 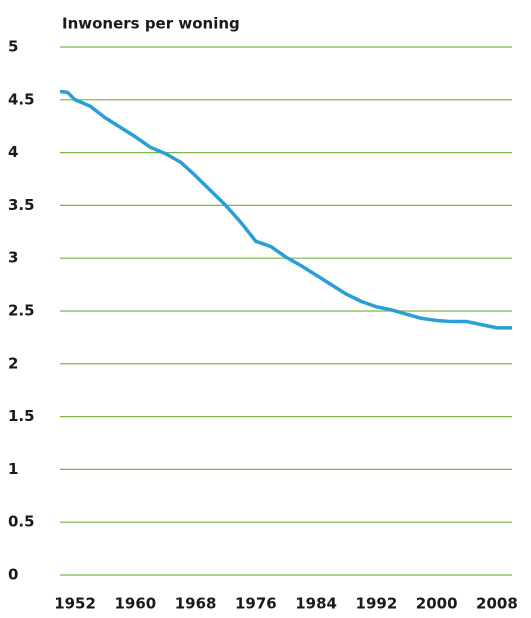 What do you see at coordinates (13, 258) in the screenshot?
I see `y-tick-label: 3` at bounding box center [13, 258].